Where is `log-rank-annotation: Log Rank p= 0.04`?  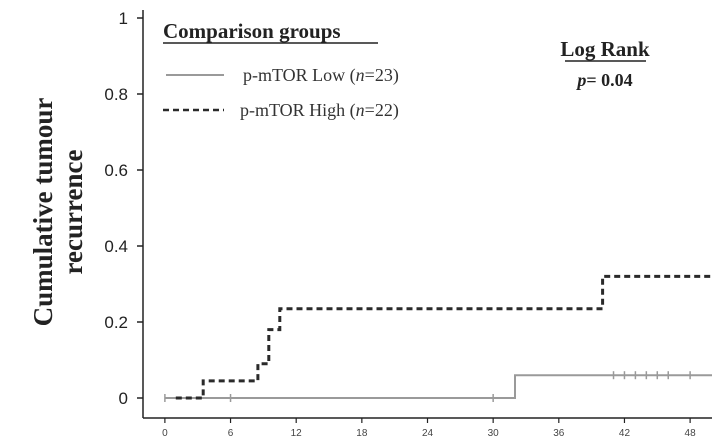
log-rank-annotation: Log Rank p= 0.04 is located at coordinates (605, 63).